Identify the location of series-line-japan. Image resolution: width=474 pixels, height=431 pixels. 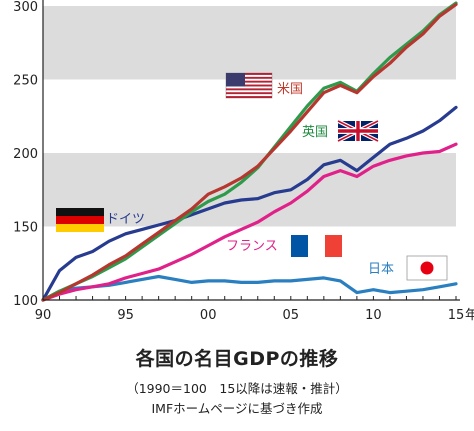
(249, 288).